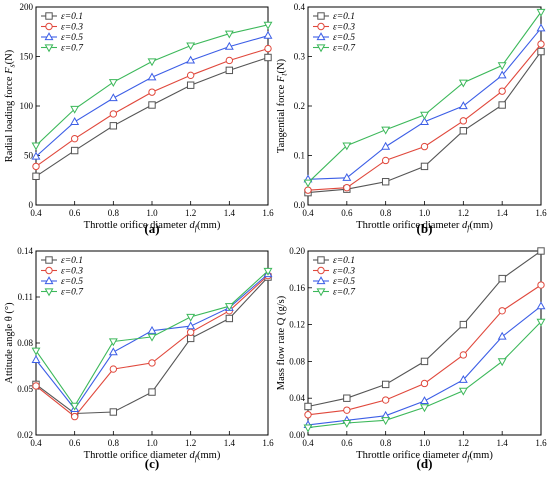  I want to click on y-axis-label: Mass flow rate Q (g/s), so click(281, 342).